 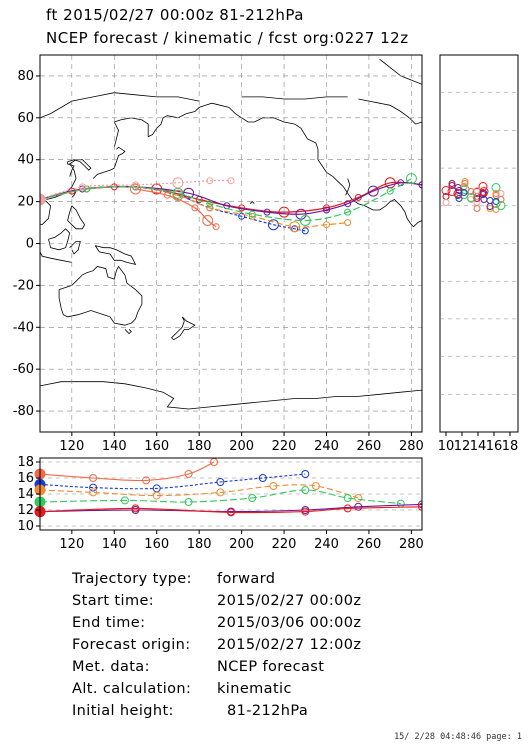 What do you see at coordinates (113, 601) in the screenshot?
I see `info-label: Start time:` at bounding box center [113, 601].